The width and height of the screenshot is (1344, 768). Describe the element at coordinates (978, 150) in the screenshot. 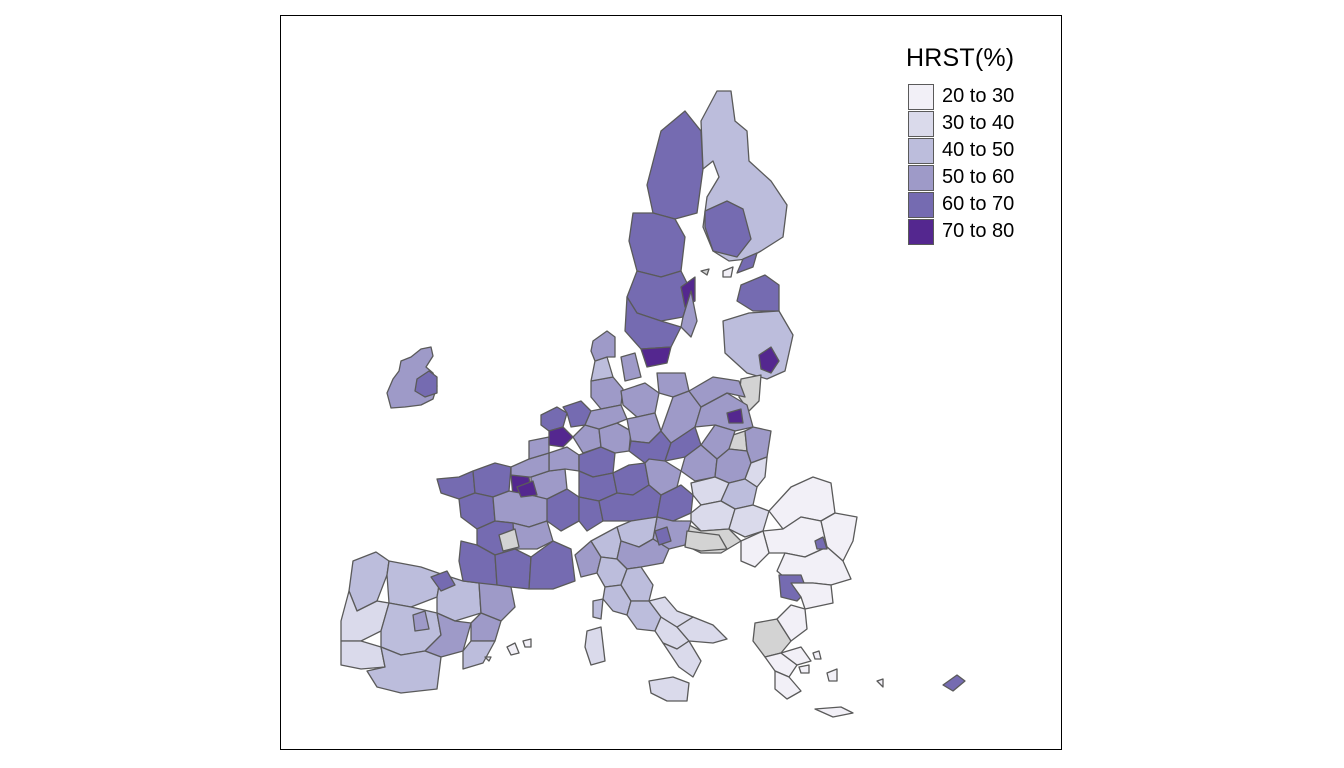

I see `legend-label: 40 to 50` at that location.